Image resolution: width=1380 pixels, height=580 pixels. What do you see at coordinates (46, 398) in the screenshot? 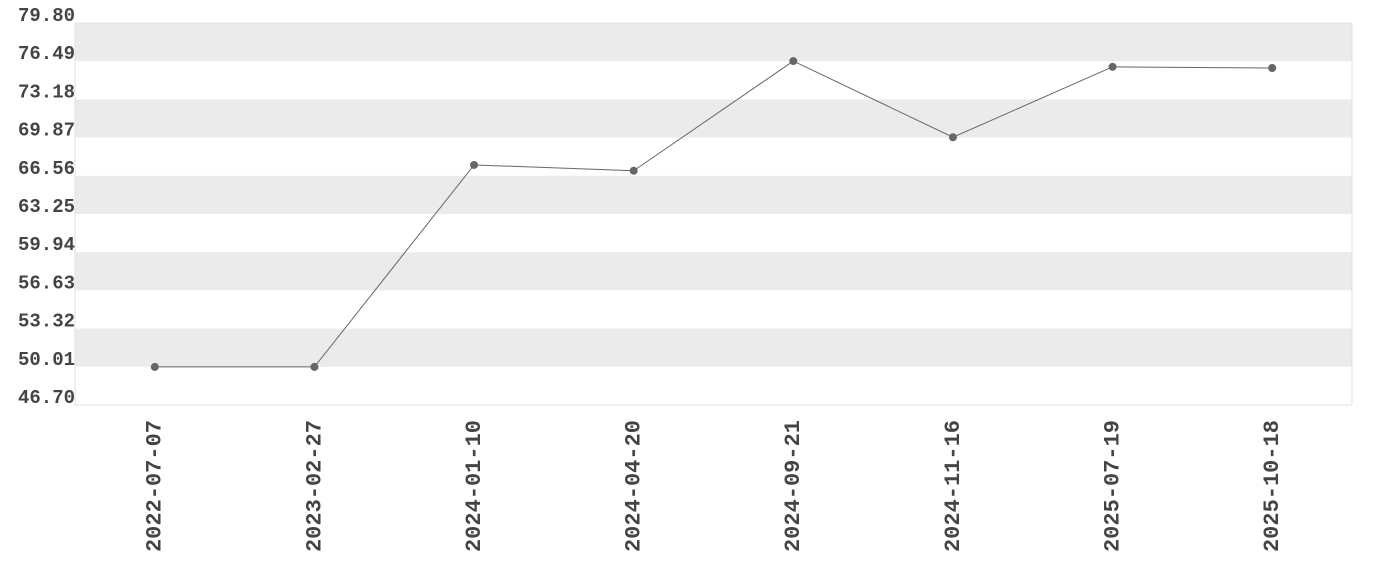
I see `y-tick-label: 46.70` at bounding box center [46, 398].